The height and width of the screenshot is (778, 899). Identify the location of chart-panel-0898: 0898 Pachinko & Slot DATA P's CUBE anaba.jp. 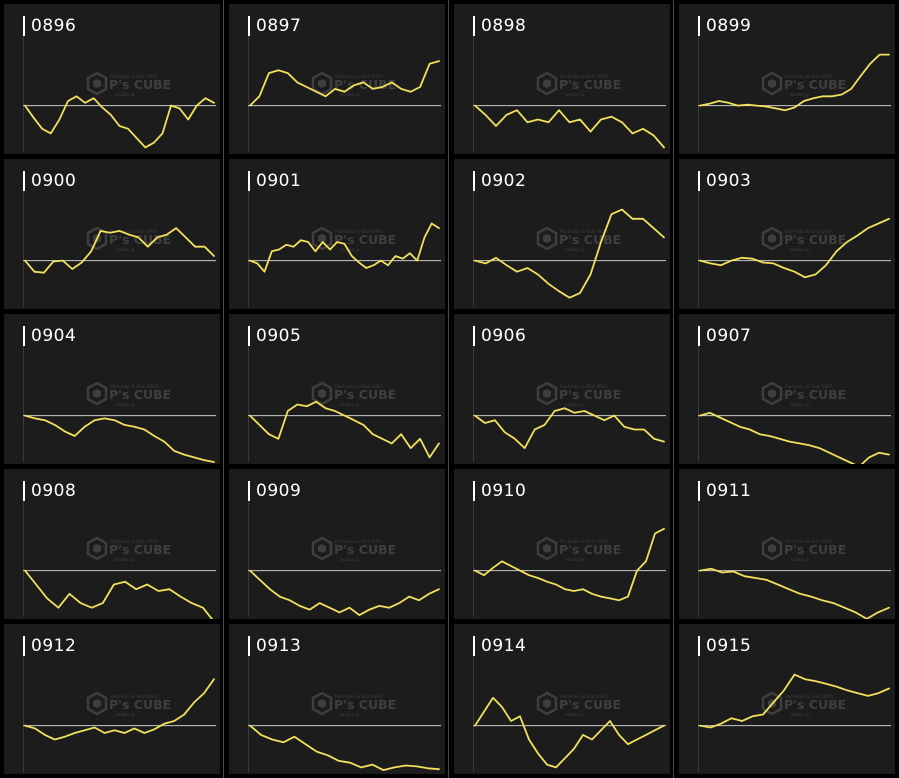
(562, 79).